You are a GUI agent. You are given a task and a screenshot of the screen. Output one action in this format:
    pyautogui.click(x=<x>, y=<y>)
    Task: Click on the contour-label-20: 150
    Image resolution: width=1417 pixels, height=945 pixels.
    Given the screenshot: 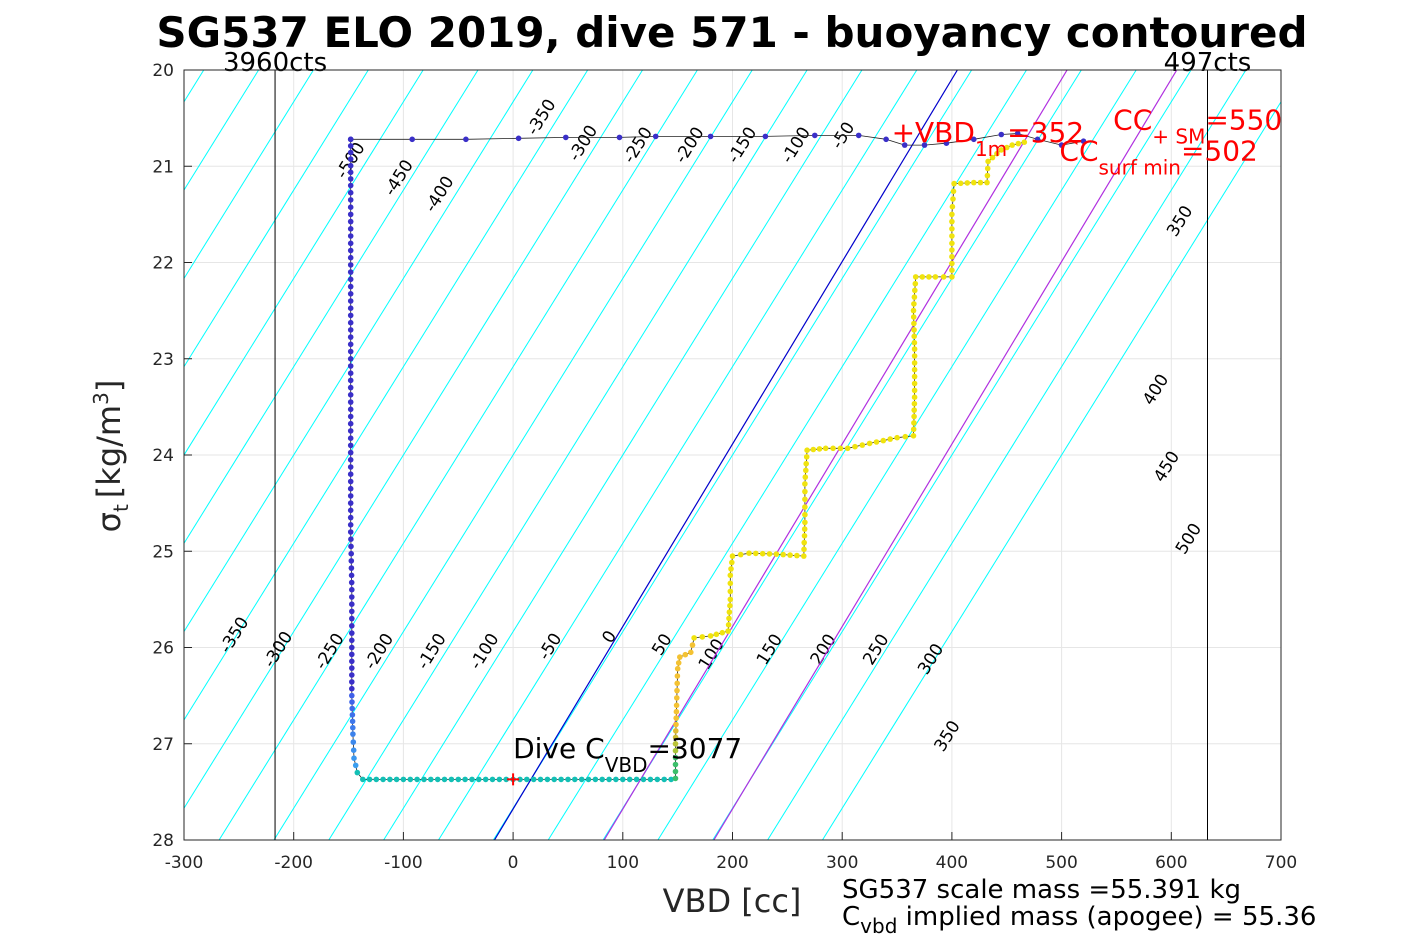 What is the action you would take?
    pyautogui.click(x=770, y=650)
    